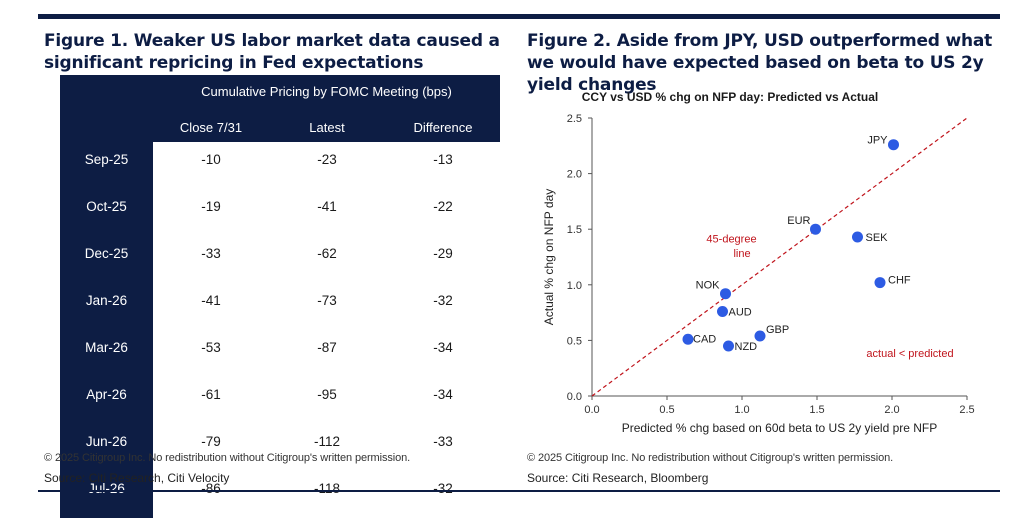 This screenshot has height=518, width=1024. What do you see at coordinates (280, 108) in the screenshot?
I see `table-header-band` at bounding box center [280, 108].